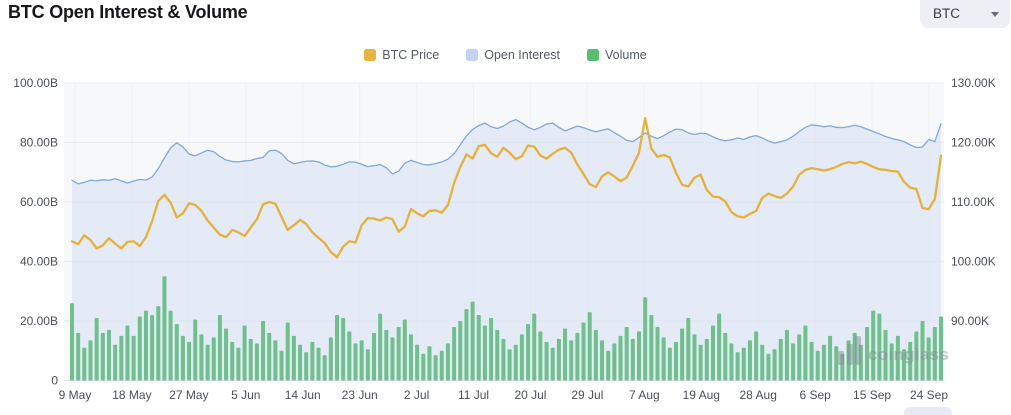 This screenshot has height=415, width=1011. Describe the element at coordinates (617, 55) in the screenshot. I see `legend-item-volume: Volume` at that location.